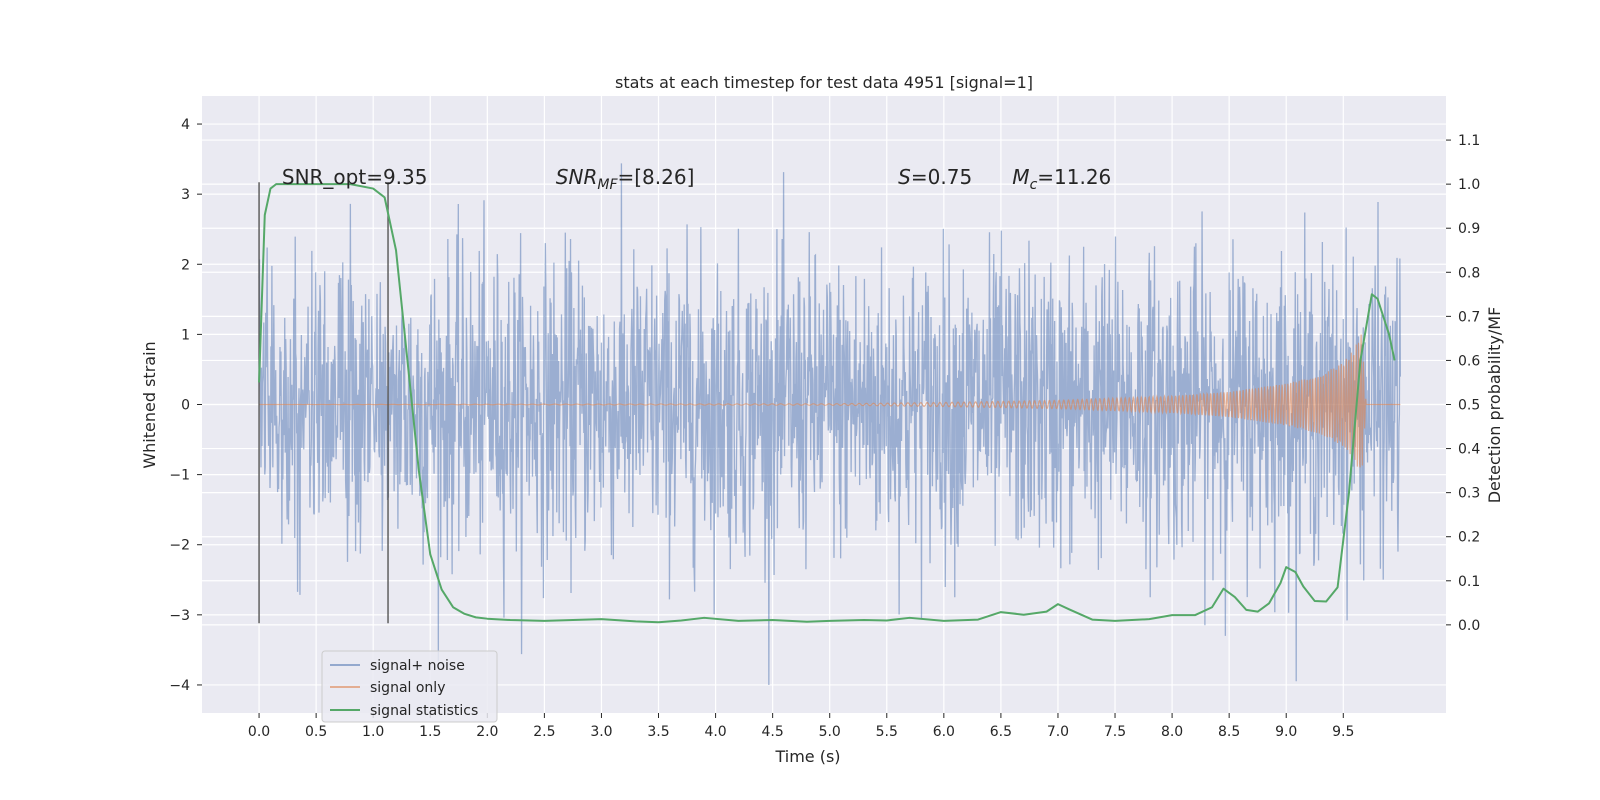 The height and width of the screenshot is (800, 1600). What do you see at coordinates (1469, 141) in the screenshot?
I see `y-right-tick-label: 1.1` at bounding box center [1469, 141].